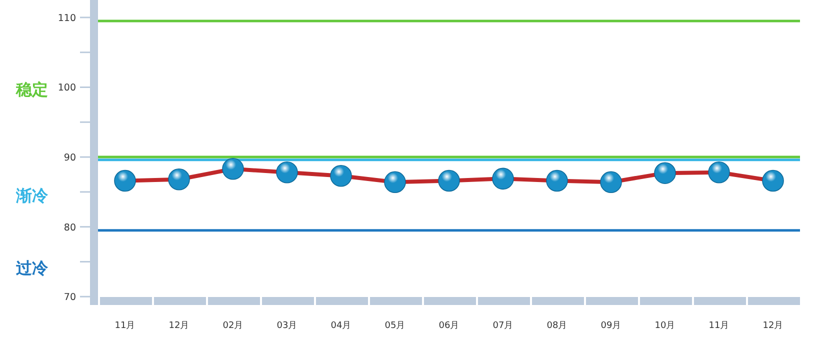  I want to click on x-tick-label: 03月, so click(287, 326).